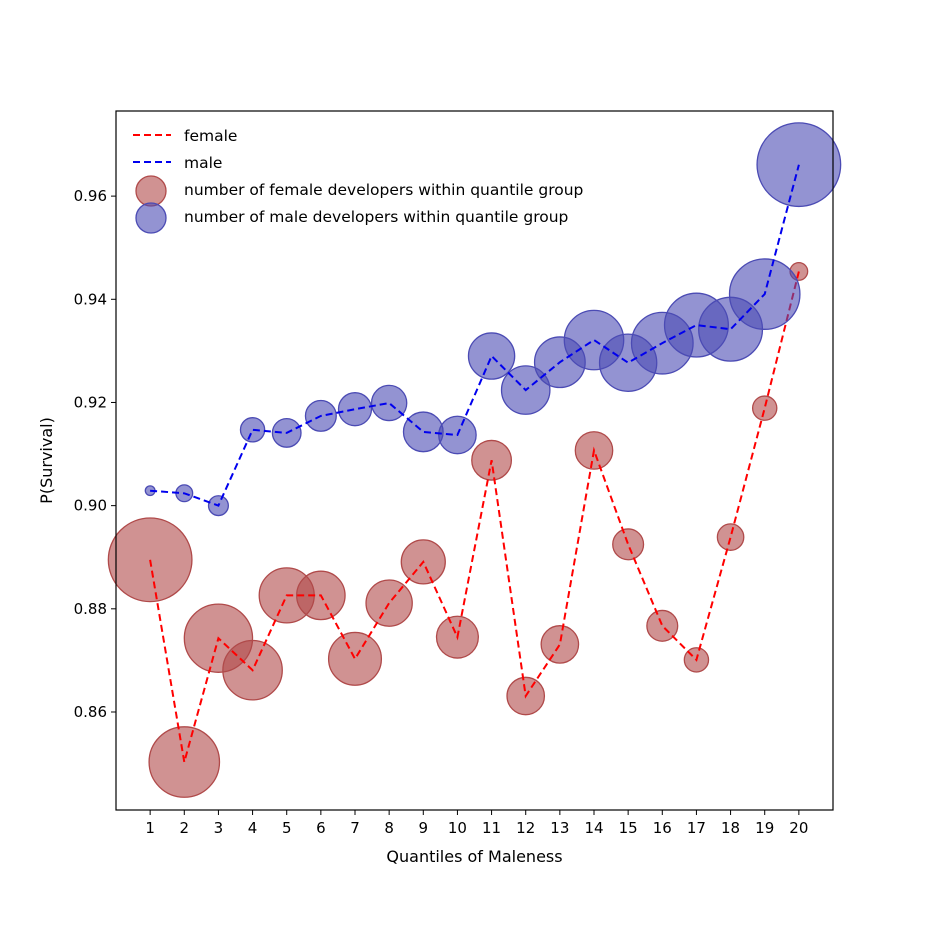  What do you see at coordinates (457, 828) in the screenshot?
I see `x-tick-label: 10` at bounding box center [457, 828].